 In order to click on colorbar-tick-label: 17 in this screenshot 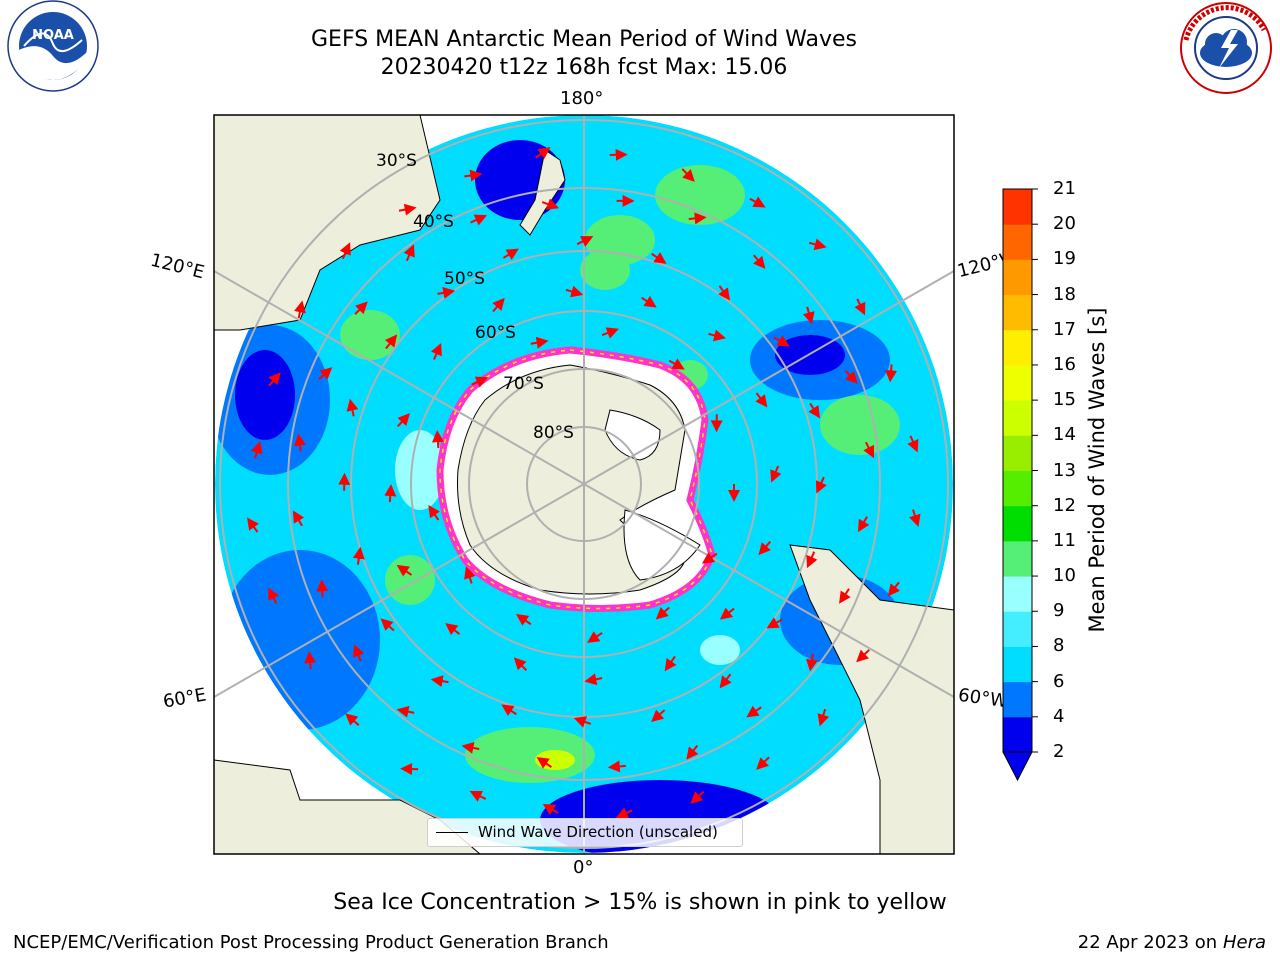, I will do `click(1064, 329)`.